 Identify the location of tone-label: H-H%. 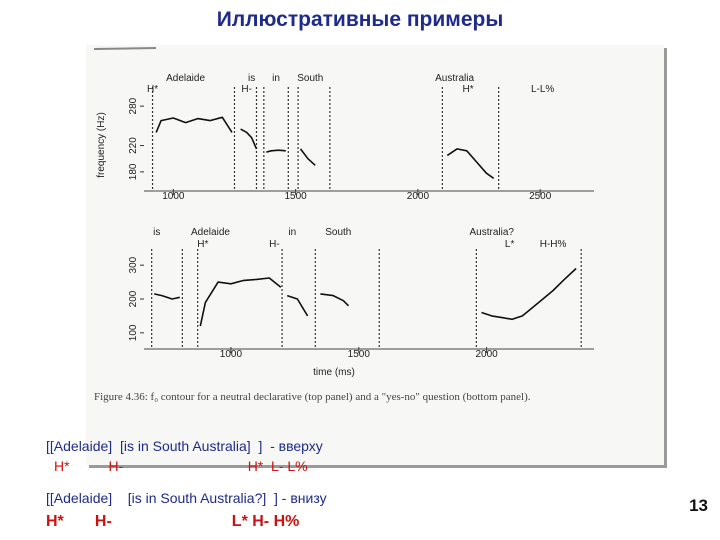
(553, 244).